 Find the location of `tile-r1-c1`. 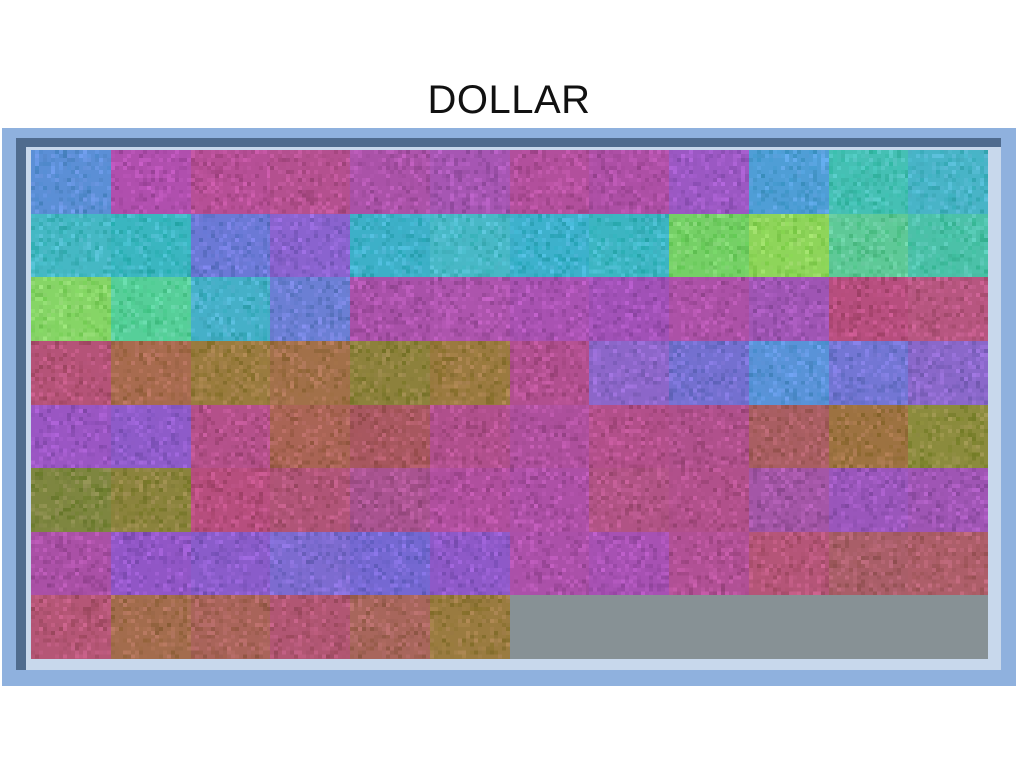

tile-r1-c1 is located at coordinates (71, 182).